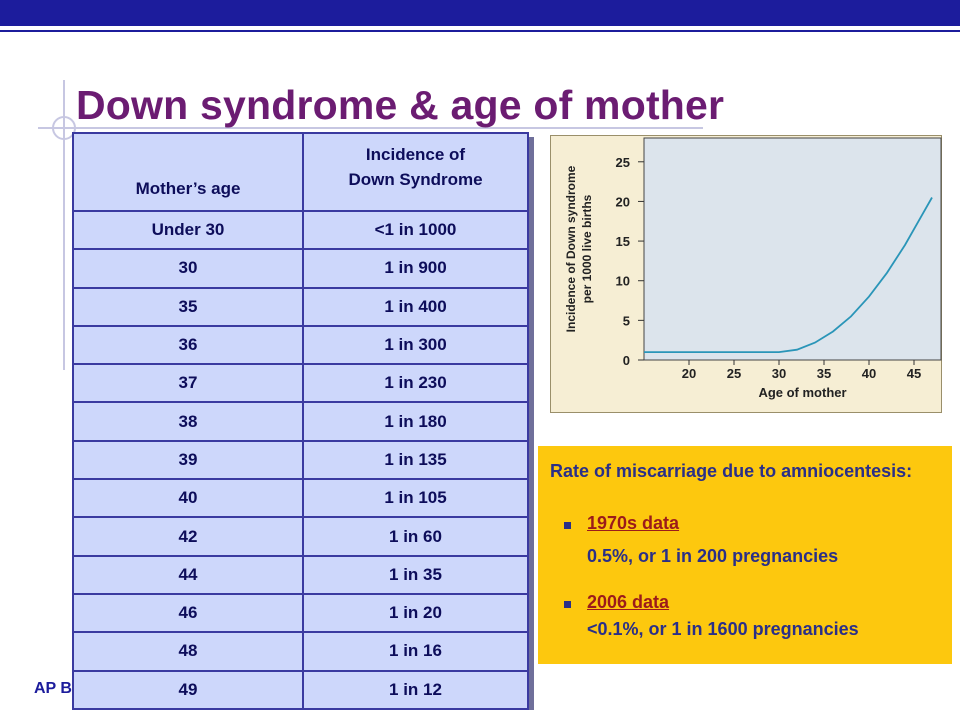 Image resolution: width=960 pixels, height=720 pixels. I want to click on x-tick-label: 20, so click(689, 373).